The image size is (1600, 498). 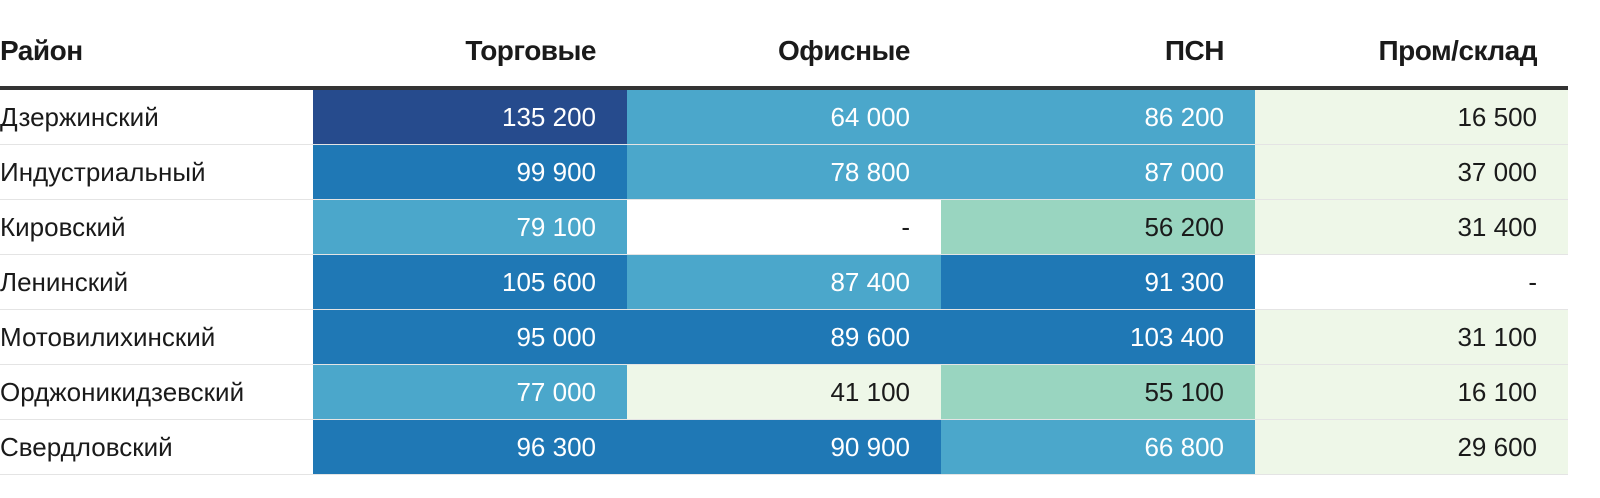 I want to click on table-row: Мотовилихинский 95 000 89 600 103 400 31 100, so click(x=784, y=337).